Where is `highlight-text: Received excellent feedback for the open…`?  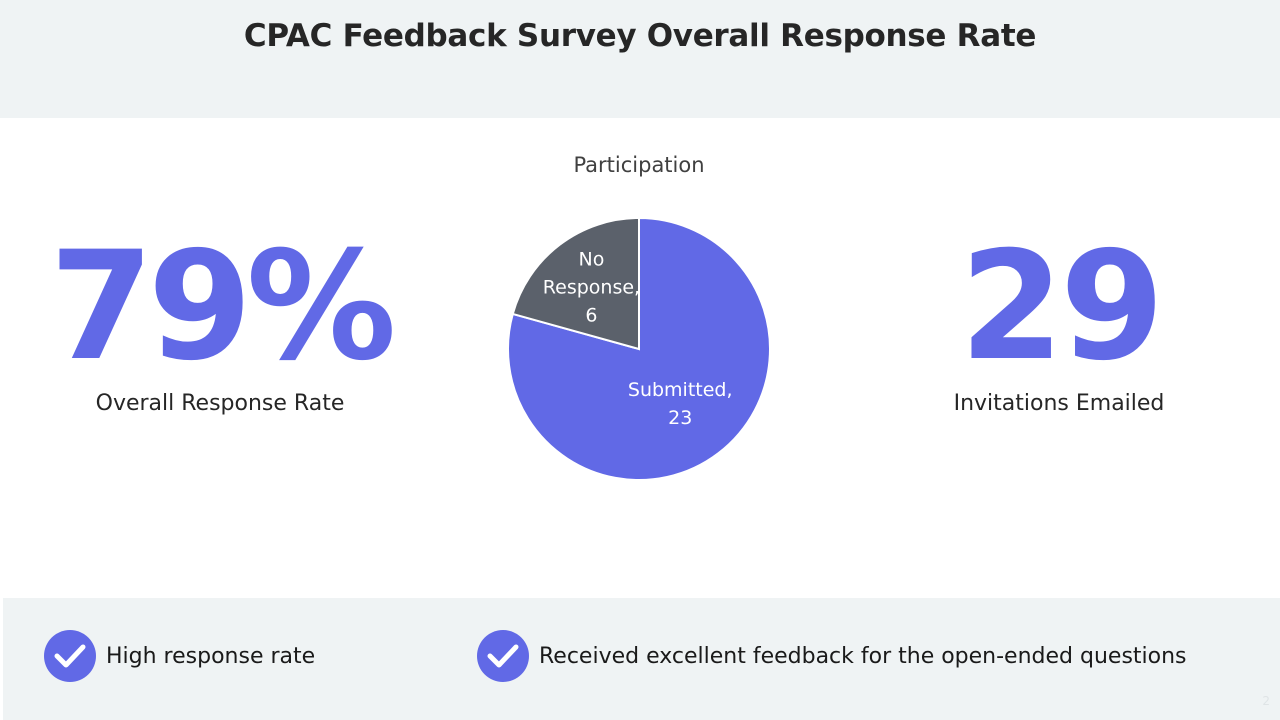
highlight-text: Received excellent feedback for the open… is located at coordinates (863, 656).